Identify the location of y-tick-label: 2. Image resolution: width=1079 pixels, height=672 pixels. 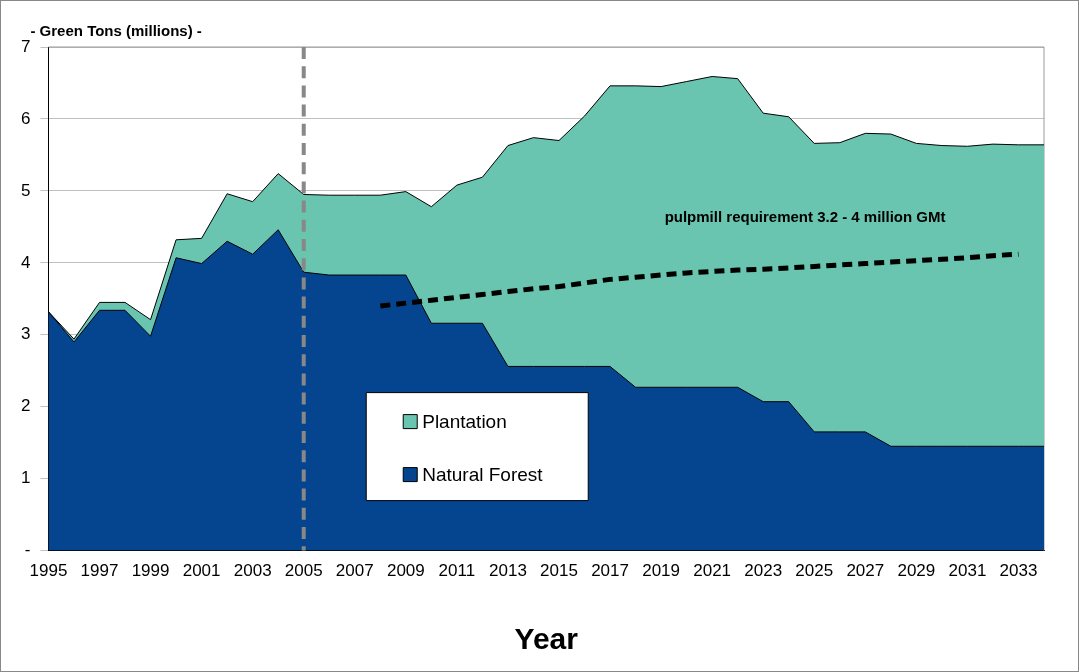
(25, 406).